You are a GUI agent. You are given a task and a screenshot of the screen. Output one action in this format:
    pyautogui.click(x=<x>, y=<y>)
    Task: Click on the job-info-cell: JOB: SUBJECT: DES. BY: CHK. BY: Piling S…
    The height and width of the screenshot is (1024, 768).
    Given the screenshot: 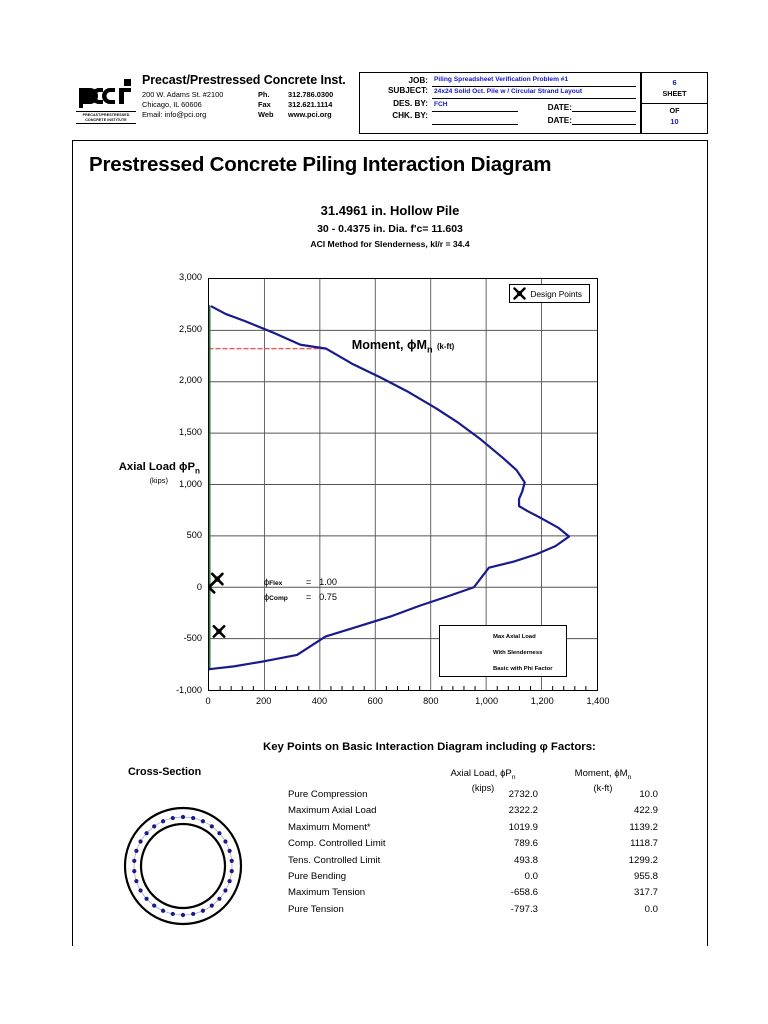 What is the action you would take?
    pyautogui.click(x=500, y=103)
    